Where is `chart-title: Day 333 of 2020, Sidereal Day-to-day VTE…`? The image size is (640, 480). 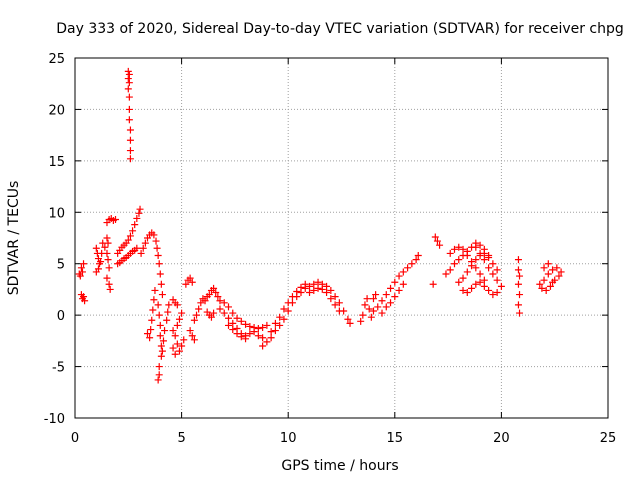 chart-title: Day 333 of 2020, Sidereal Day-to-day VTE… is located at coordinates (340, 29).